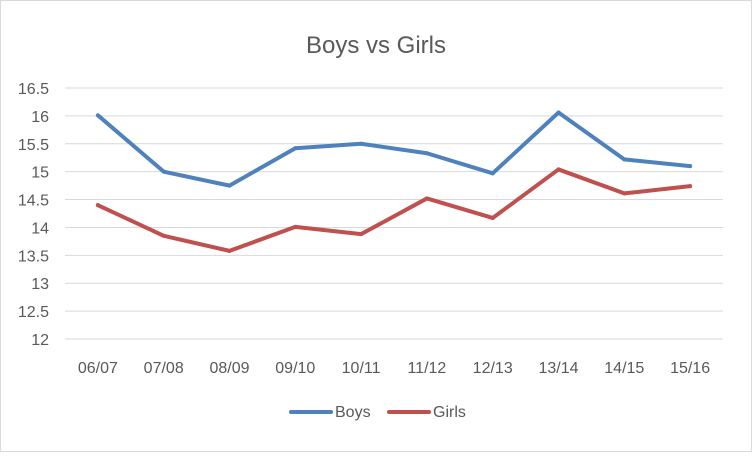 The image size is (752, 456). Describe the element at coordinates (98, 368) in the screenshot. I see `x-tick-label: 06/07` at that location.